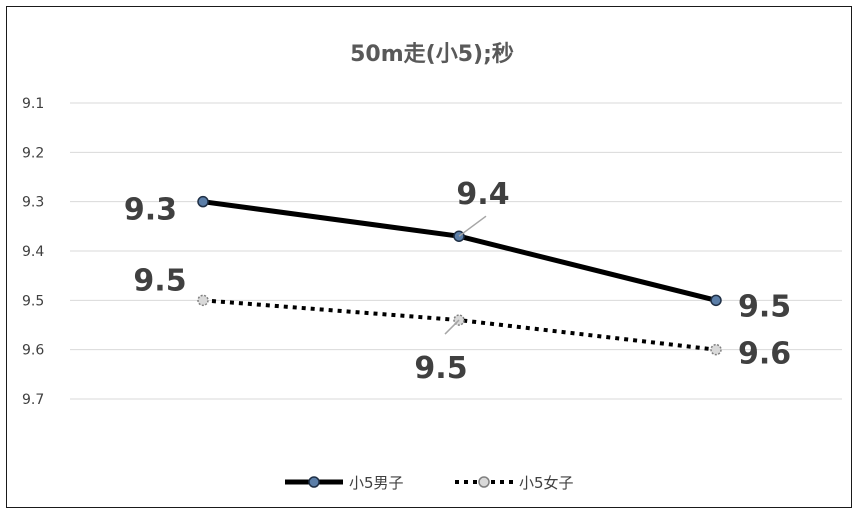  I want to click on data-label: 9.3, so click(150, 210).